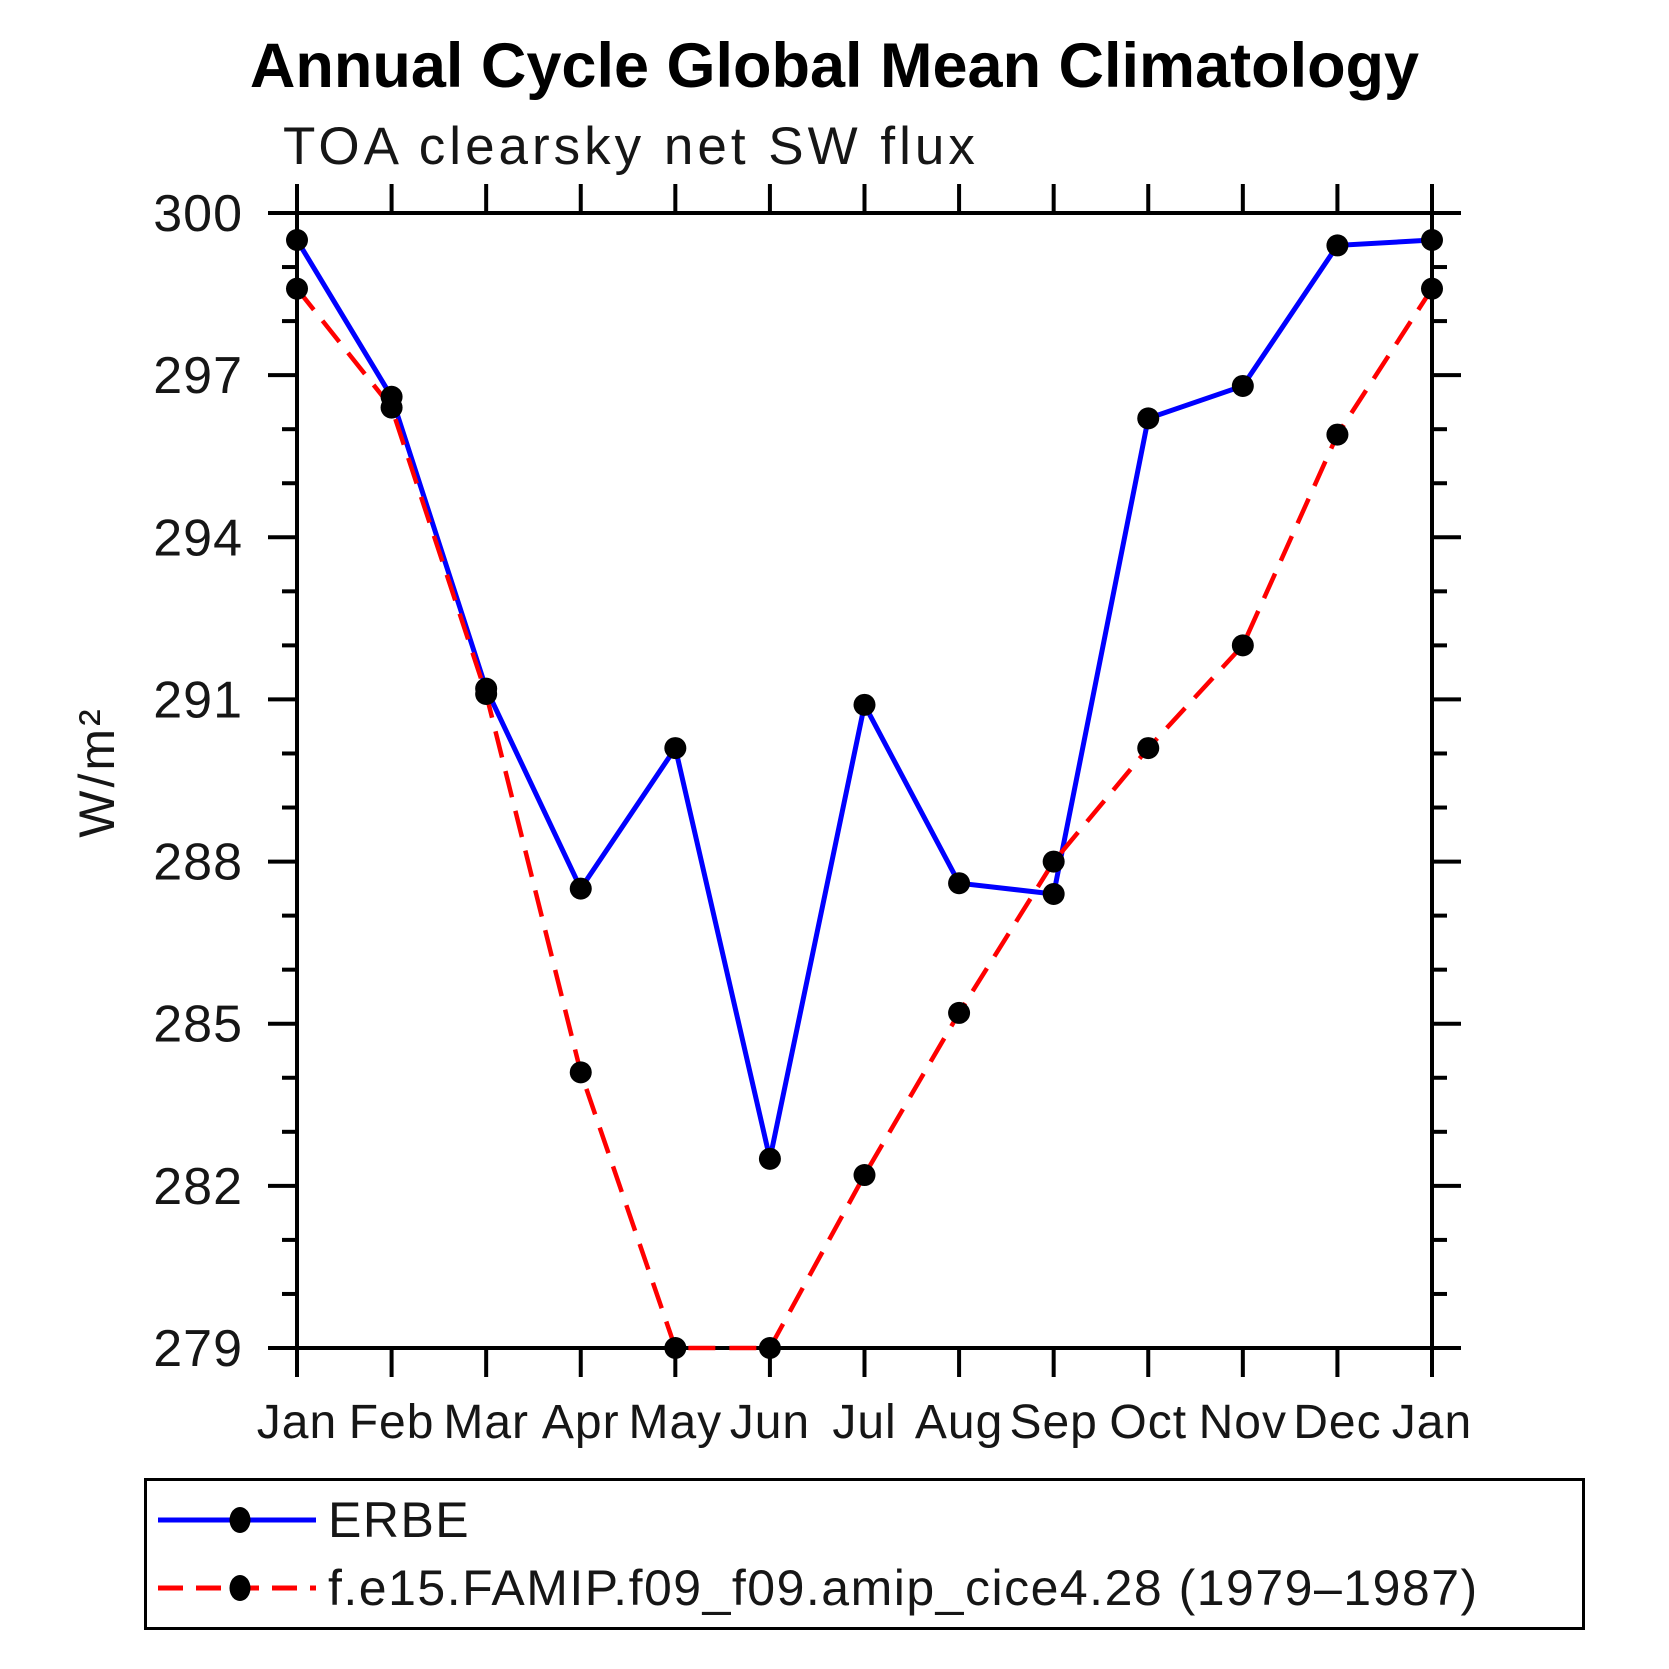  I want to click on svg-text: 279, so click(198, 1349).